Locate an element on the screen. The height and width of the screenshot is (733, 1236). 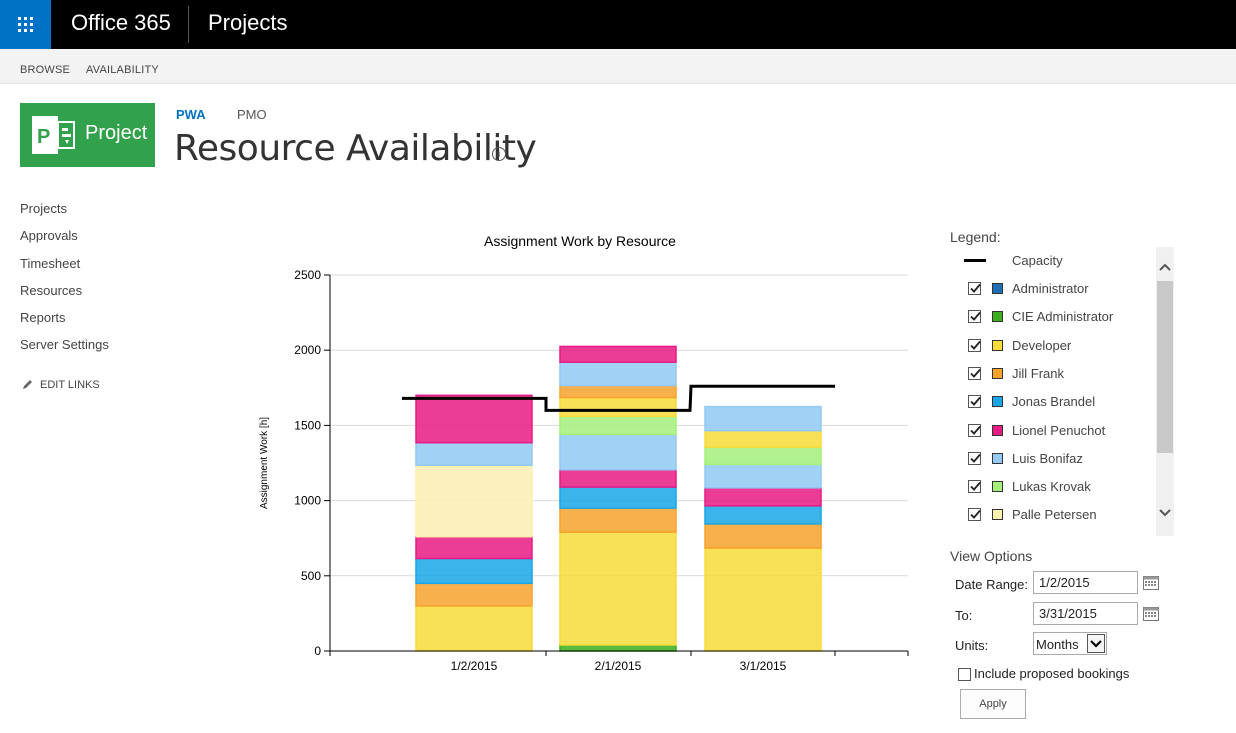
y-tick-label: 1000 is located at coordinates (307, 501).